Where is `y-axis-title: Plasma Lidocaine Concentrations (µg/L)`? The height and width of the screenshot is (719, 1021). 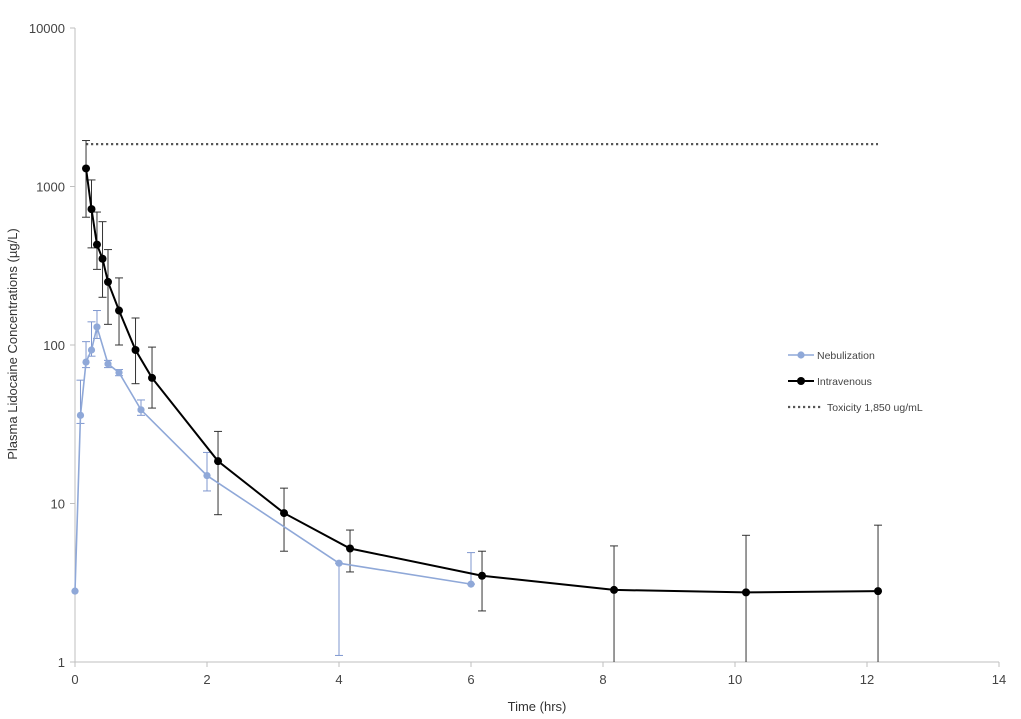 y-axis-title: Plasma Lidocaine Concentrations (µg/L) is located at coordinates (12, 344).